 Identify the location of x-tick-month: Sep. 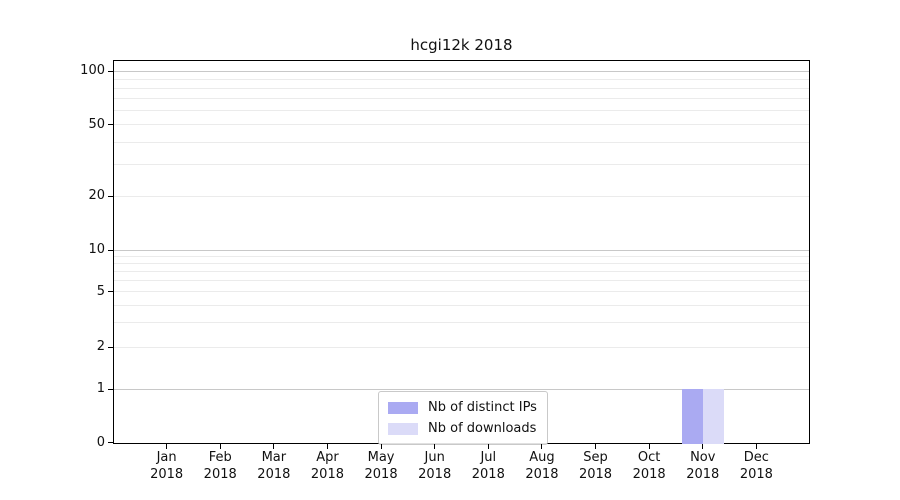
(595, 457).